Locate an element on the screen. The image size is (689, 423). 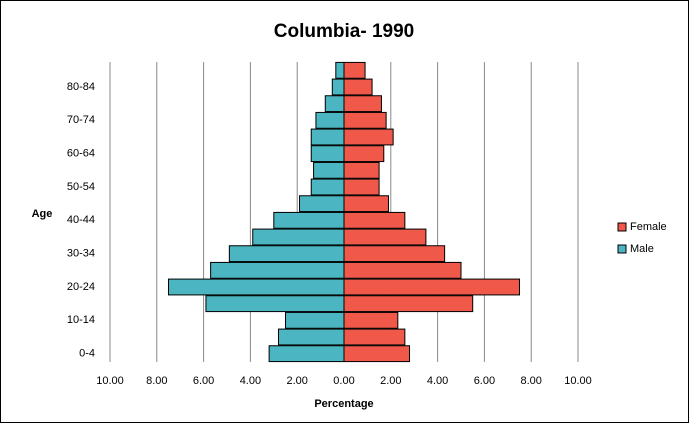
legend-label: Female is located at coordinates (648, 227).